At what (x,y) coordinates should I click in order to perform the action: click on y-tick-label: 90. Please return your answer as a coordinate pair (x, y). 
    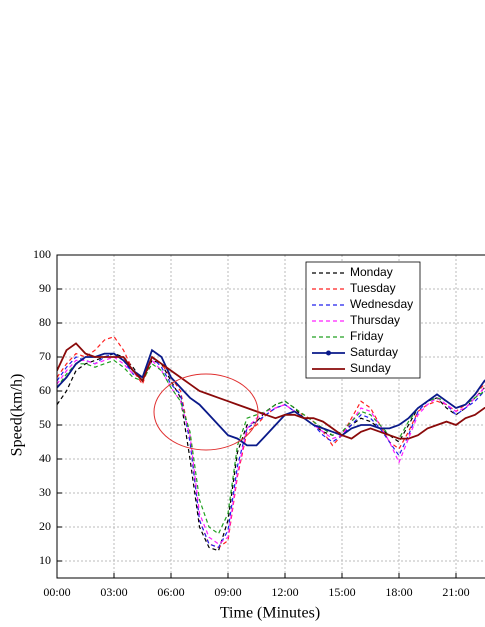
    Looking at the image, I should click on (45, 288).